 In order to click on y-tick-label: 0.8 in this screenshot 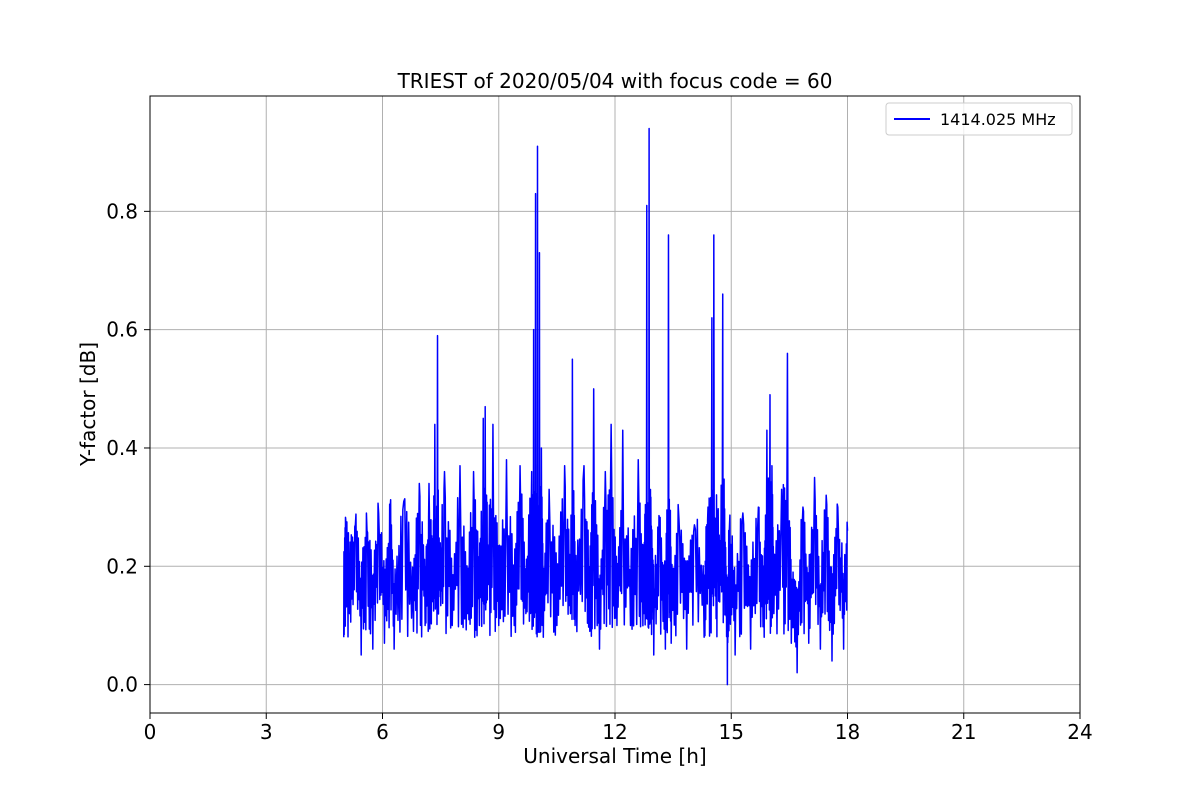, I will do `click(122, 211)`.